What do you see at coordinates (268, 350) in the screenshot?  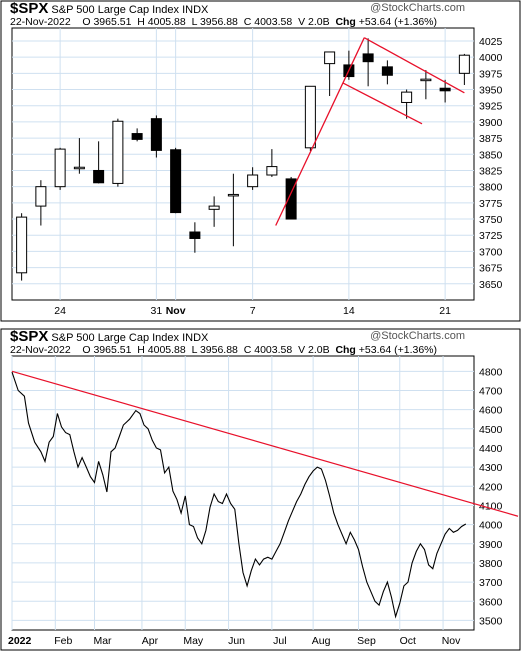 I see `quote-close: C 4003.58` at bounding box center [268, 350].